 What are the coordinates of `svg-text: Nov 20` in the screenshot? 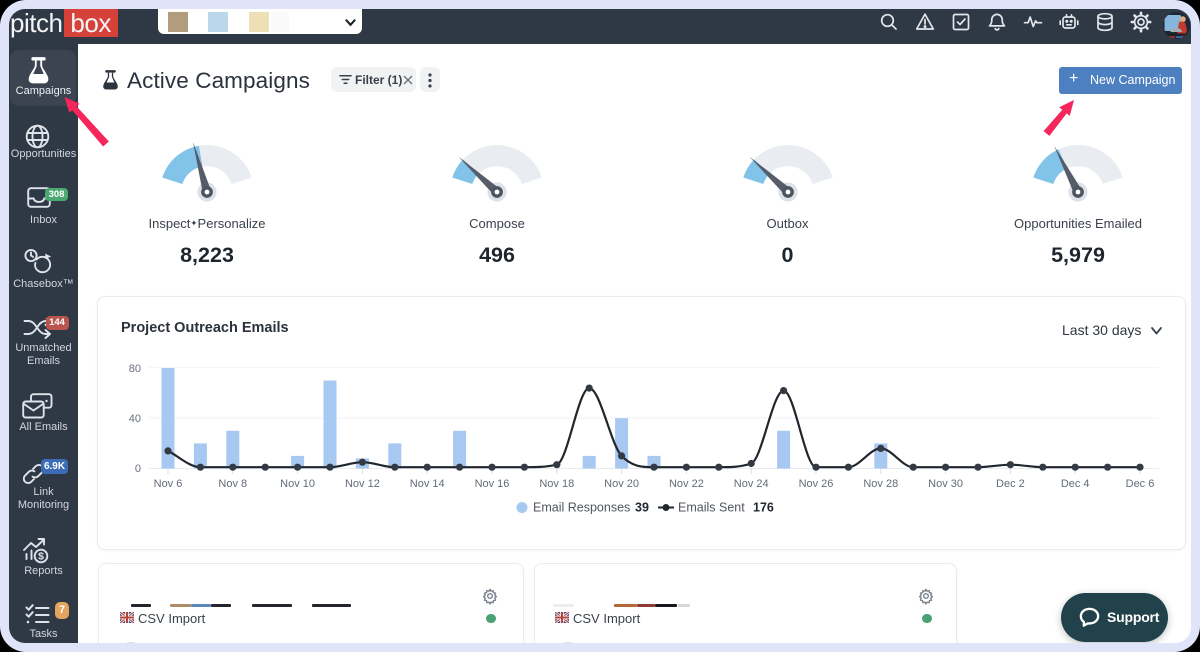 It's located at (621, 484).